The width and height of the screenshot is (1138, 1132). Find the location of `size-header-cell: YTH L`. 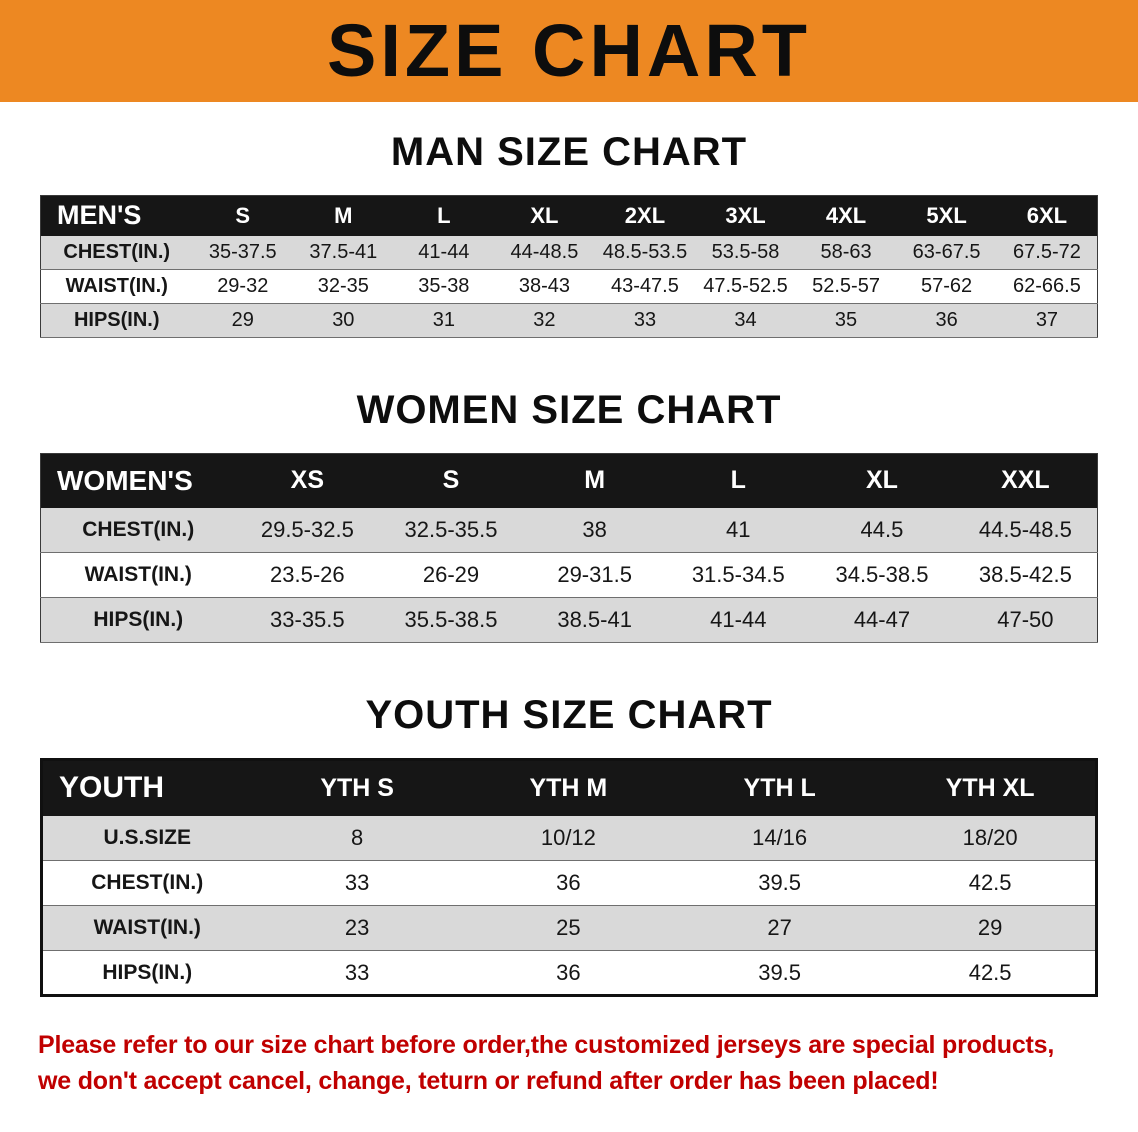

size-header-cell: YTH L is located at coordinates (779, 787).